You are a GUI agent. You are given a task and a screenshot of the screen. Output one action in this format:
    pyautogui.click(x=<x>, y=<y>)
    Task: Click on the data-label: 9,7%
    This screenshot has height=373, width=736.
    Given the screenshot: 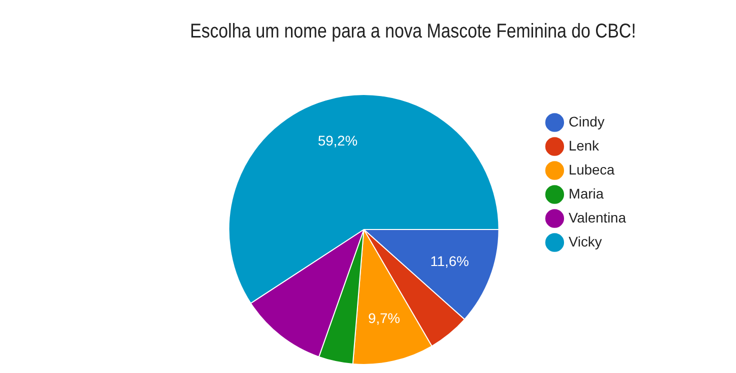 What is the action you would take?
    pyautogui.click(x=384, y=318)
    